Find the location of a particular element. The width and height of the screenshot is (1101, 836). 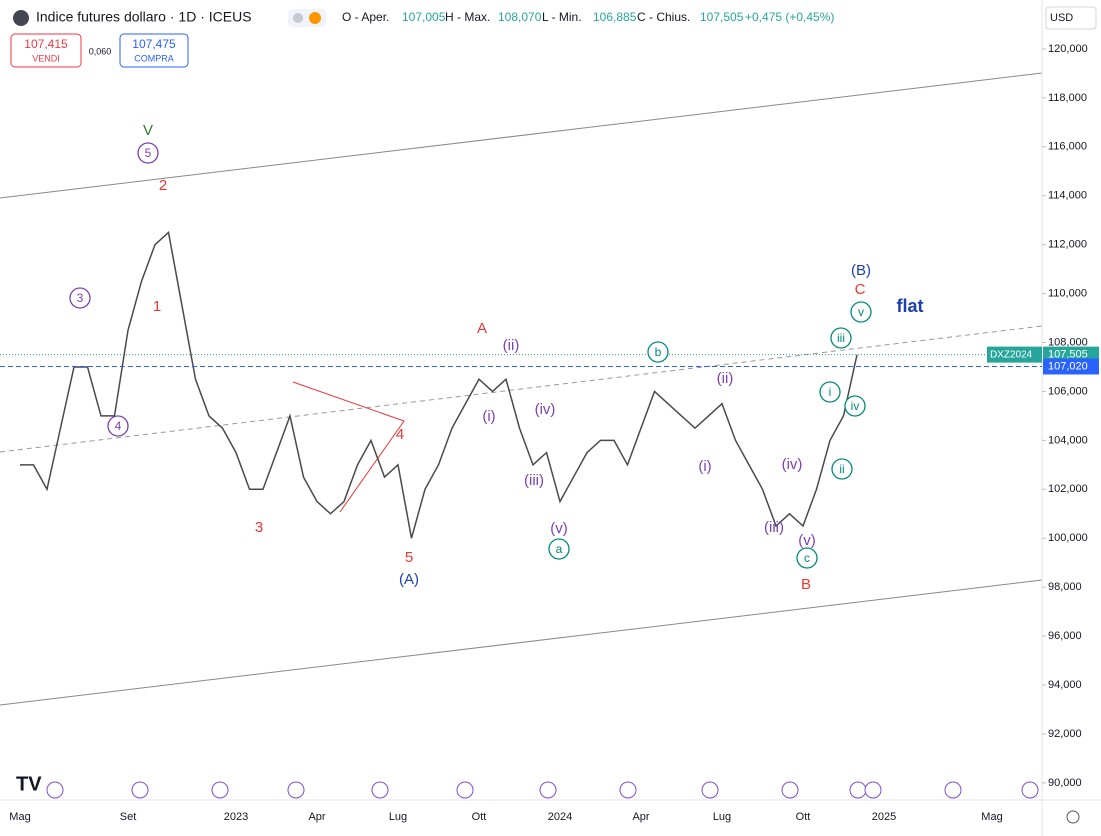

ohlc-value: 108,070 is located at coordinates (520, 17).